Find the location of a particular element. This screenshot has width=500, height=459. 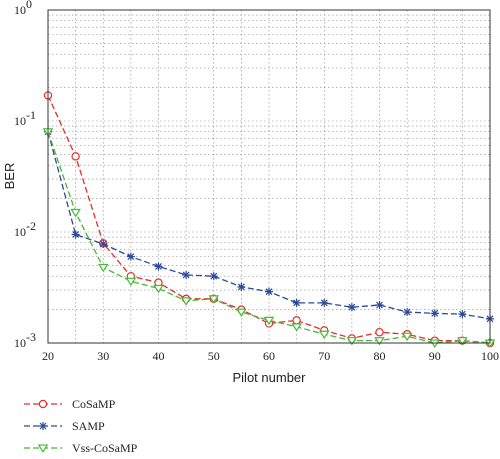

legend-item-vss-cosamp: Vss-CoSaMP is located at coordinates (81, 448).